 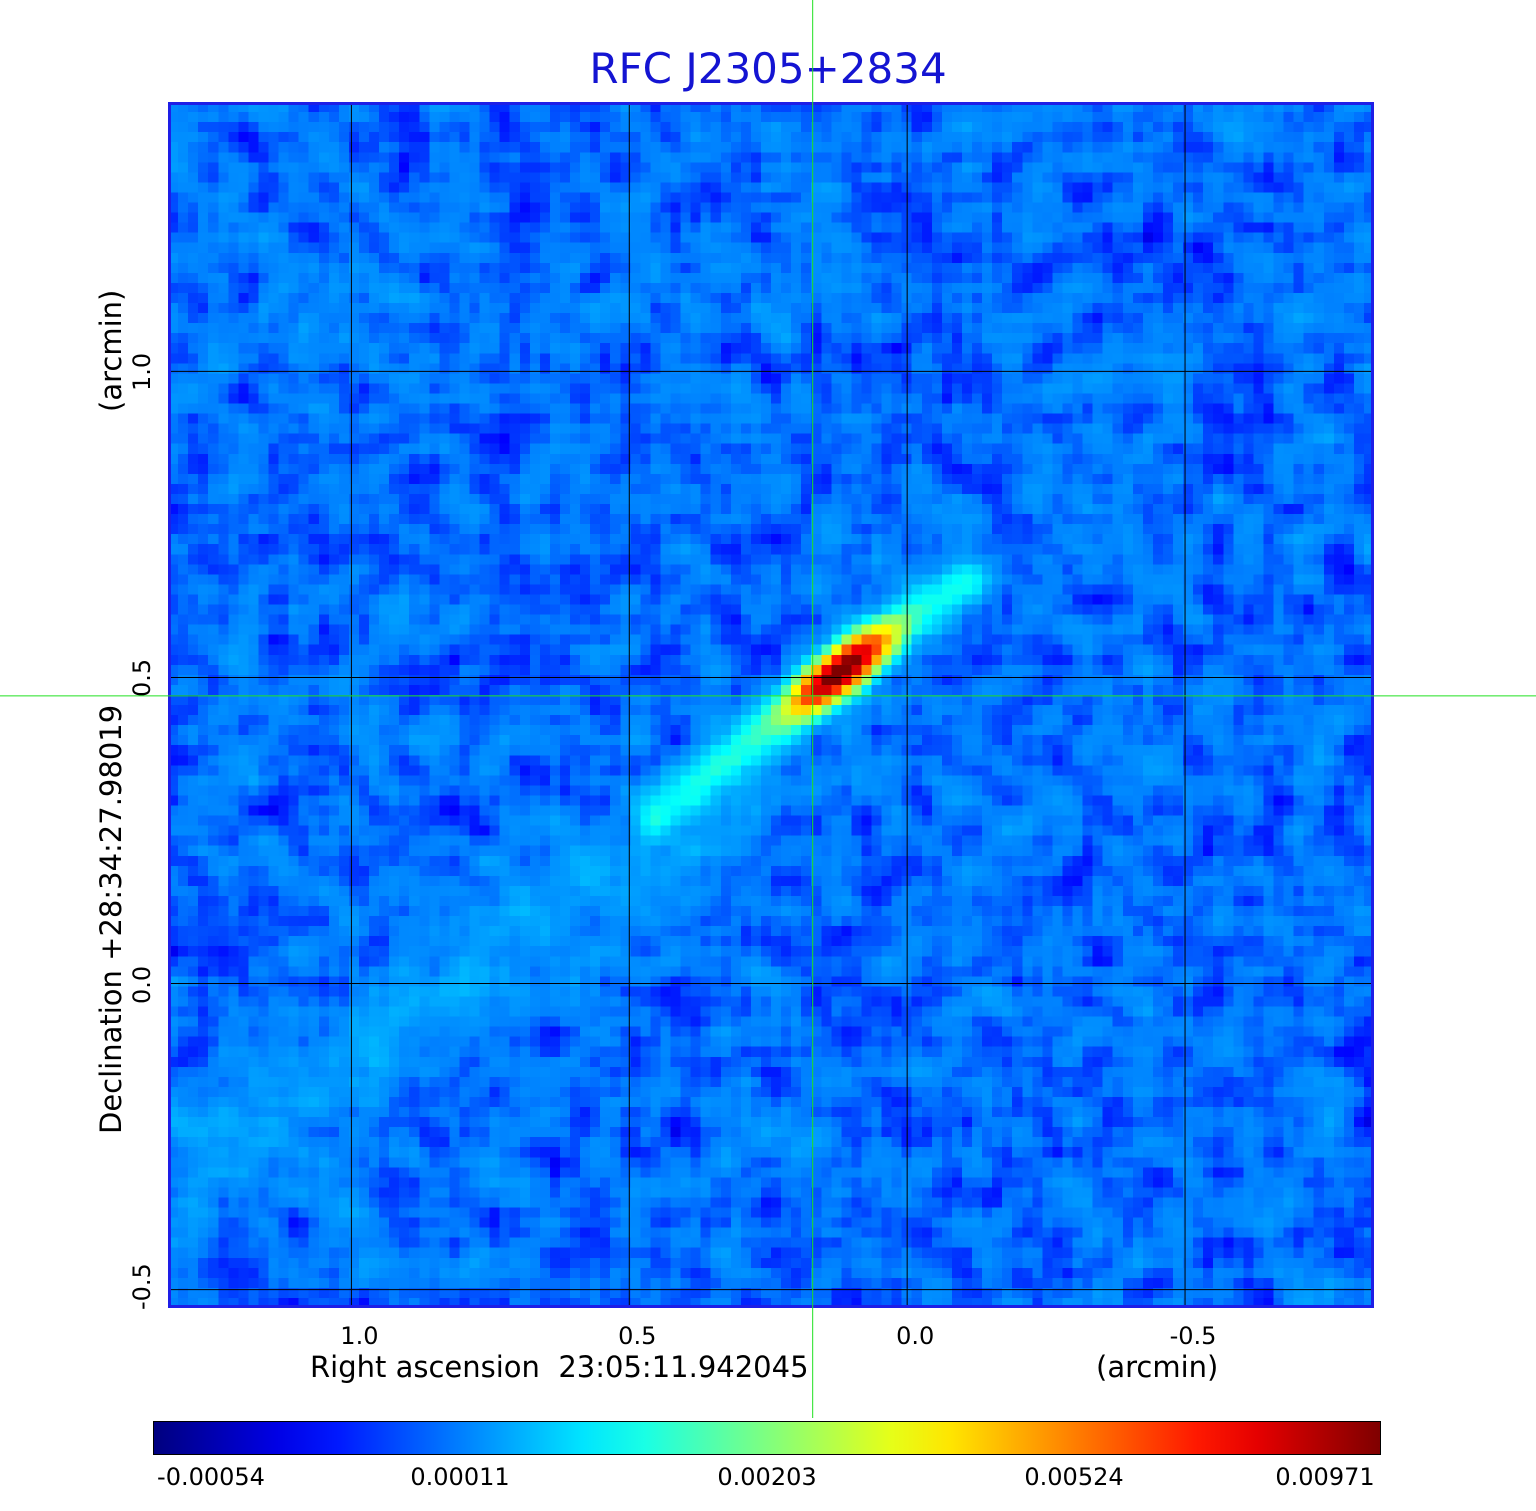 What do you see at coordinates (142, 1286) in the screenshot?
I see `y-tick-label: -0.5` at bounding box center [142, 1286].